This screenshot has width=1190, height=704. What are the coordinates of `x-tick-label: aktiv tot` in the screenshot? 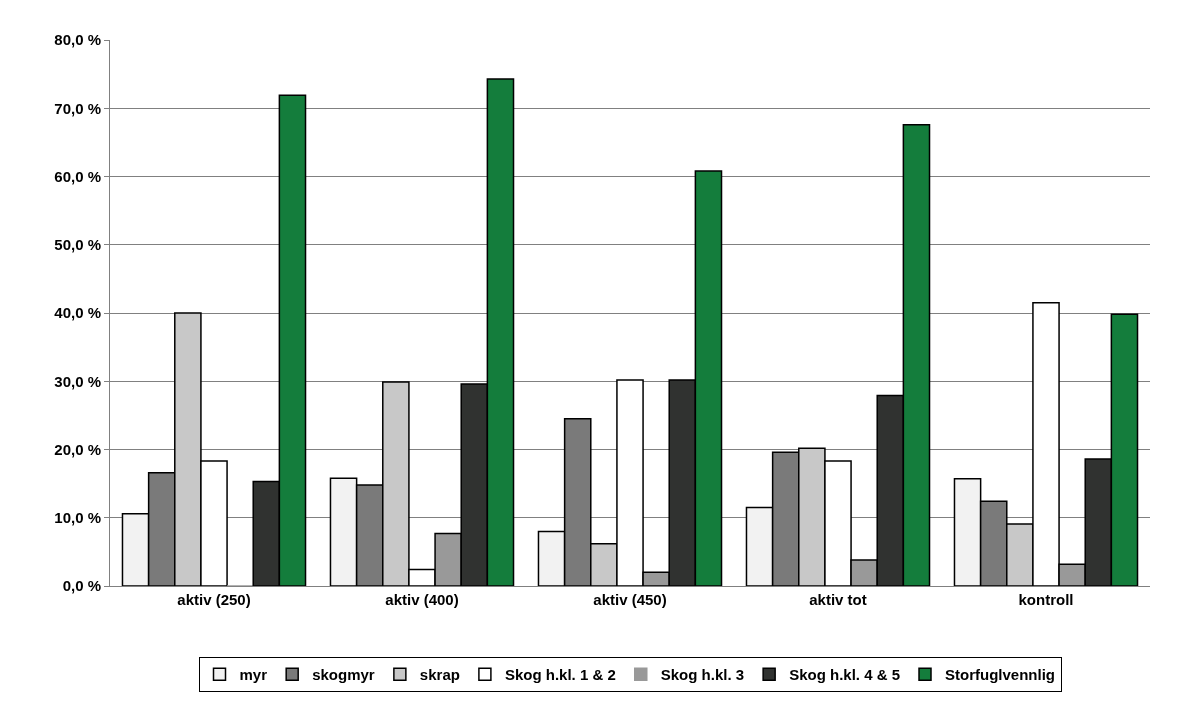 It's located at (838, 599).